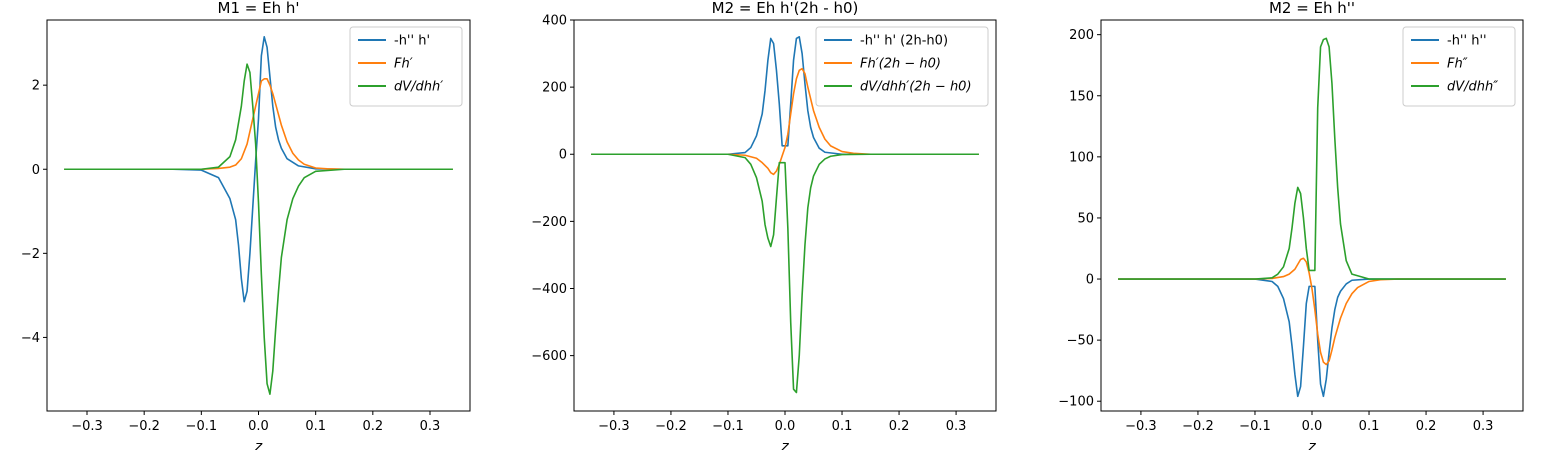 The width and height of the screenshot is (1550, 450). I want to click on legend-entry: Fh″, so click(1457, 64).